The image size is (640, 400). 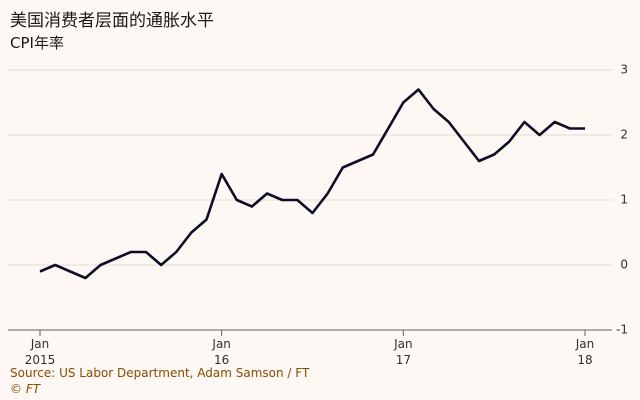 What do you see at coordinates (624, 200) in the screenshot?
I see `y-tick-label: 1` at bounding box center [624, 200].